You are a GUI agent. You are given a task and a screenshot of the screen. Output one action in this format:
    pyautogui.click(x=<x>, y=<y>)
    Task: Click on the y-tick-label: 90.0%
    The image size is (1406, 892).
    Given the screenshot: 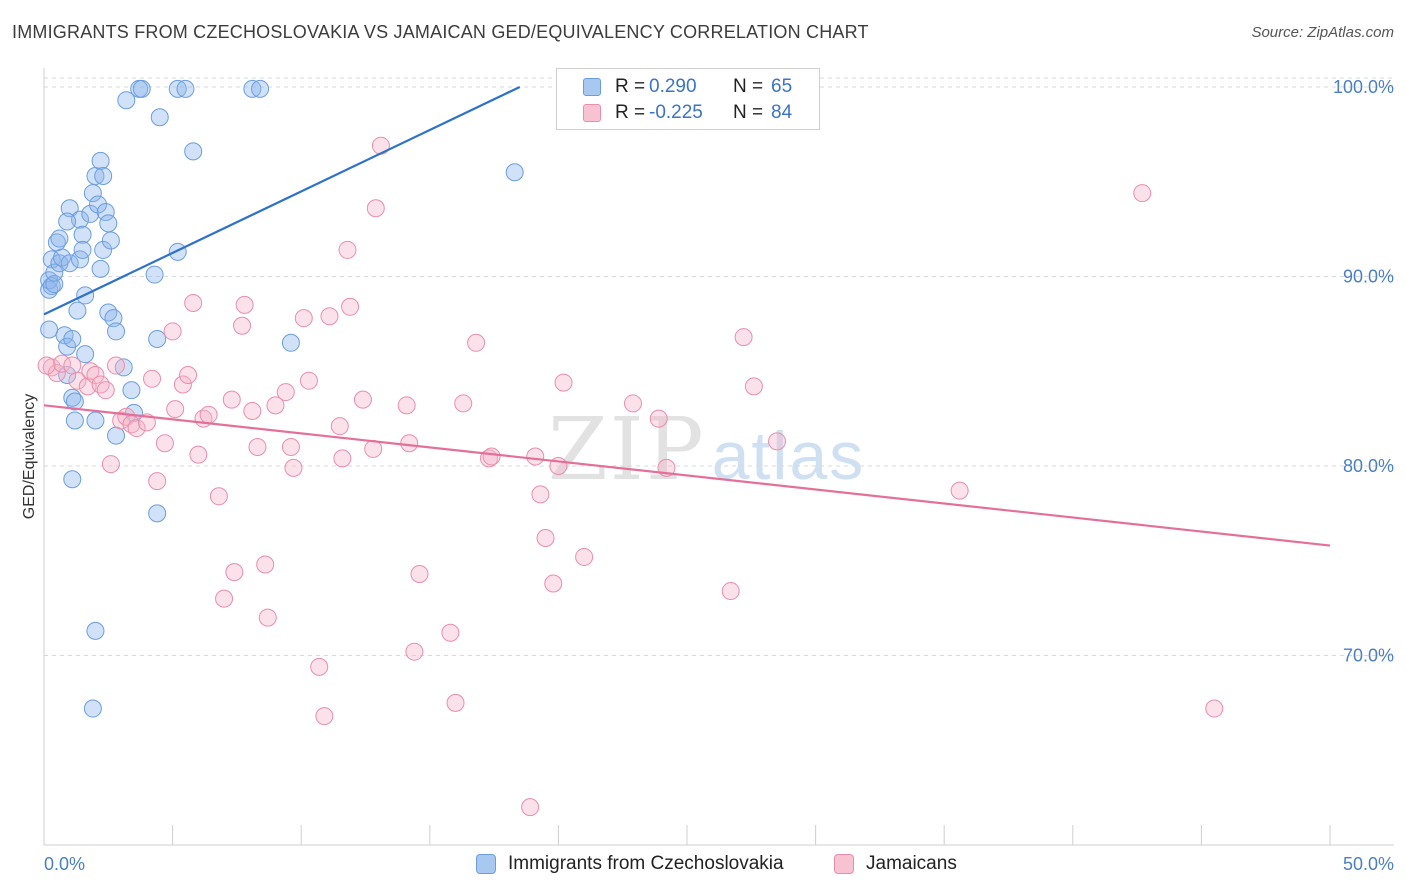 What is the action you would take?
    pyautogui.click(x=1368, y=276)
    